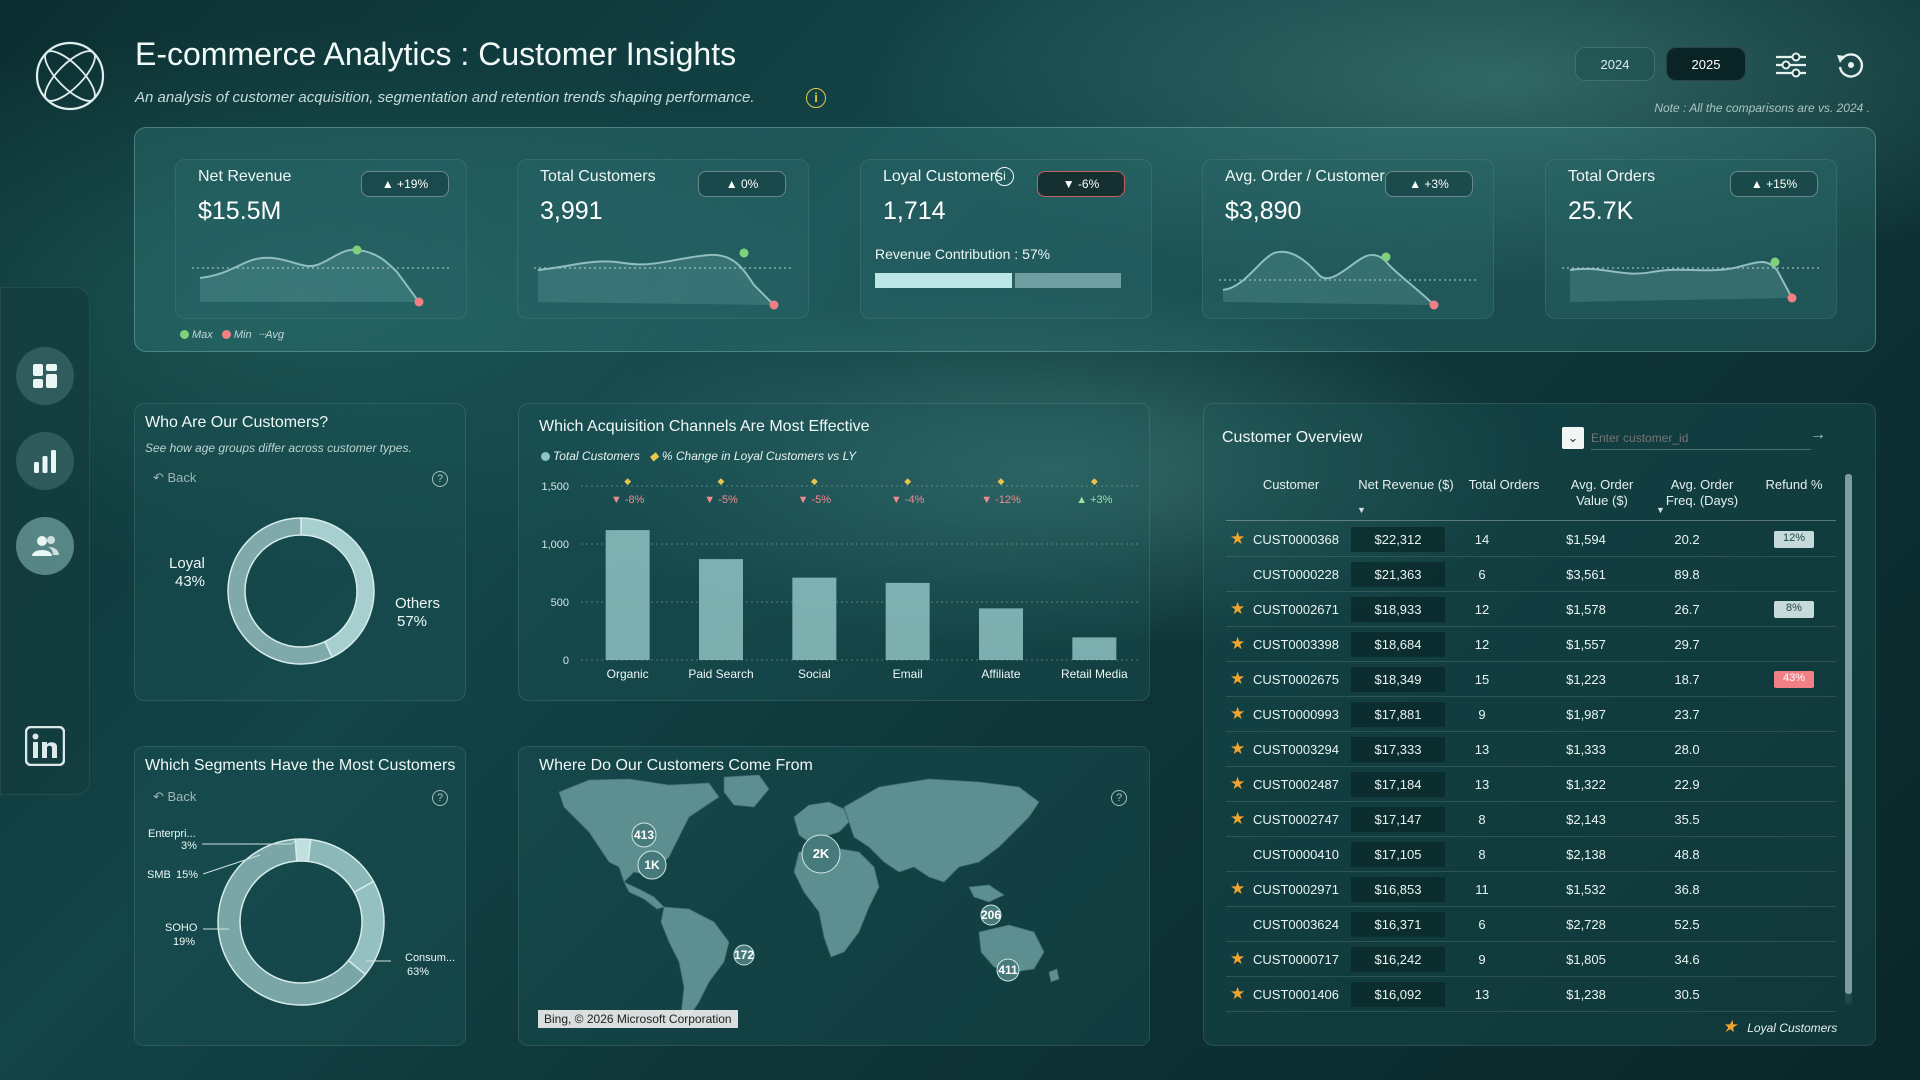 The image size is (1920, 1080). I want to click on segment-label: SOHO, so click(181, 928).